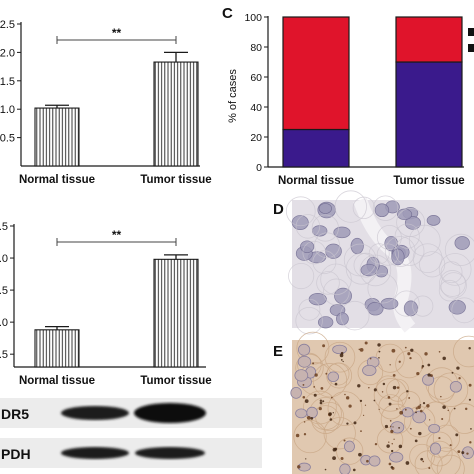 Image resolution: width=474 pixels, height=474 pixels. I want to click on panel-a-category-label: Normal tissue, so click(57, 180).